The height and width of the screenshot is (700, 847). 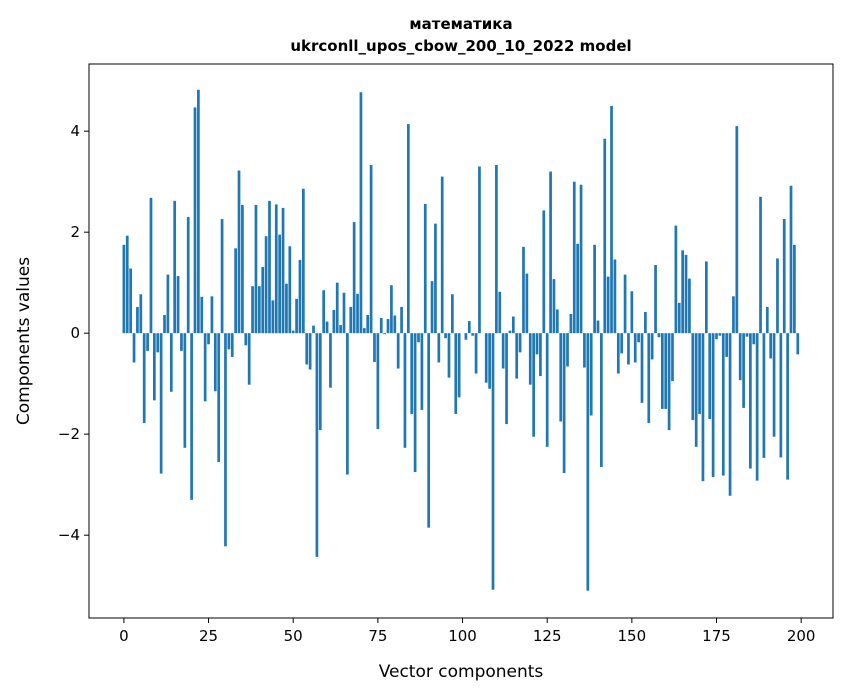 I want to click on chart-title: математика, so click(x=460, y=24).